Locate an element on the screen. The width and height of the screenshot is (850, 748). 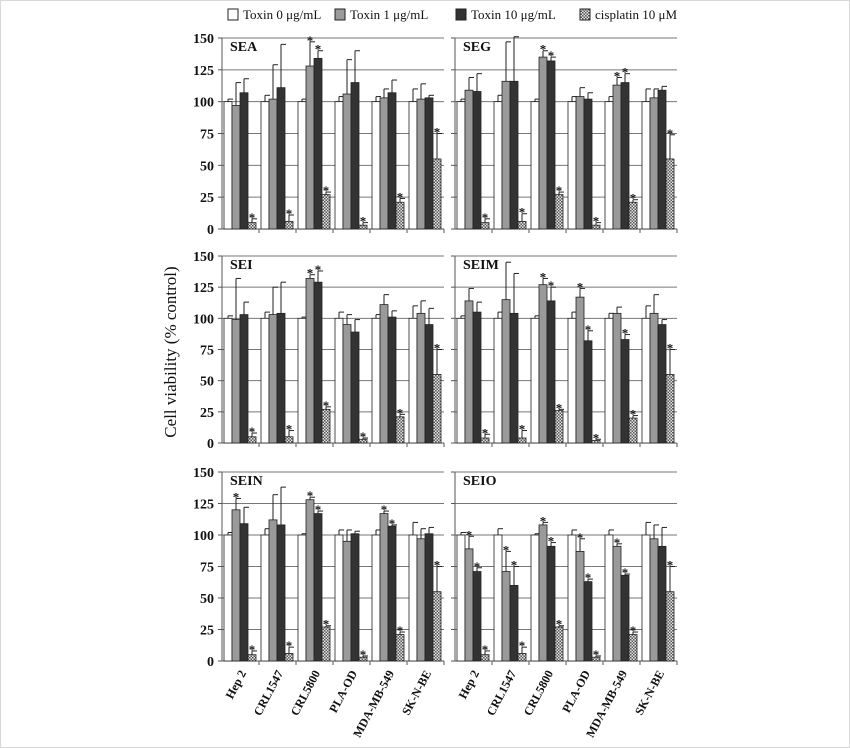
panel-title: SEG is located at coordinates (477, 47).